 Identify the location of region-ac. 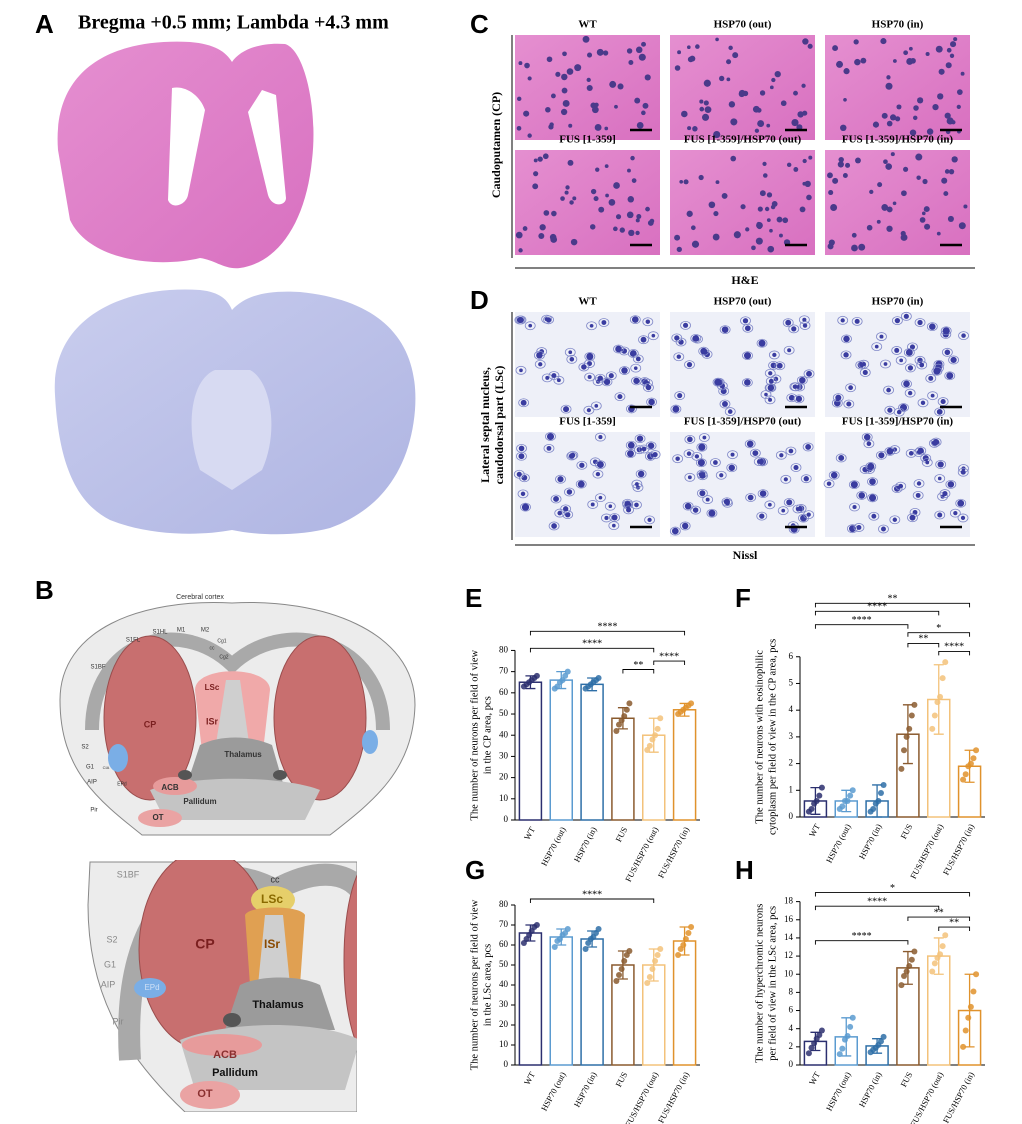
(232, 1020).